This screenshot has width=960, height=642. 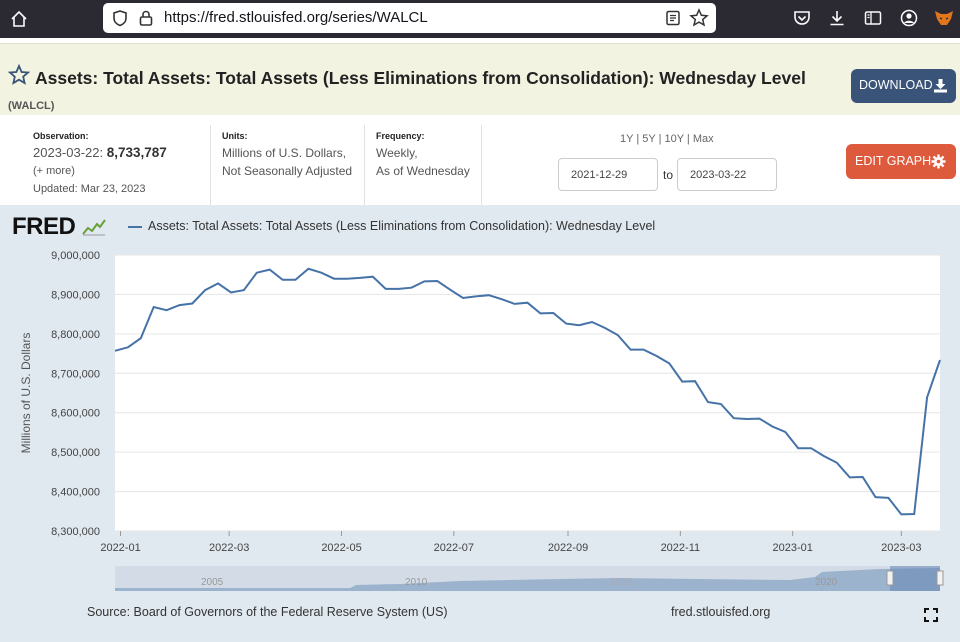 What do you see at coordinates (75, 414) in the screenshot?
I see `y-tick-label: 8,600,000` at bounding box center [75, 414].